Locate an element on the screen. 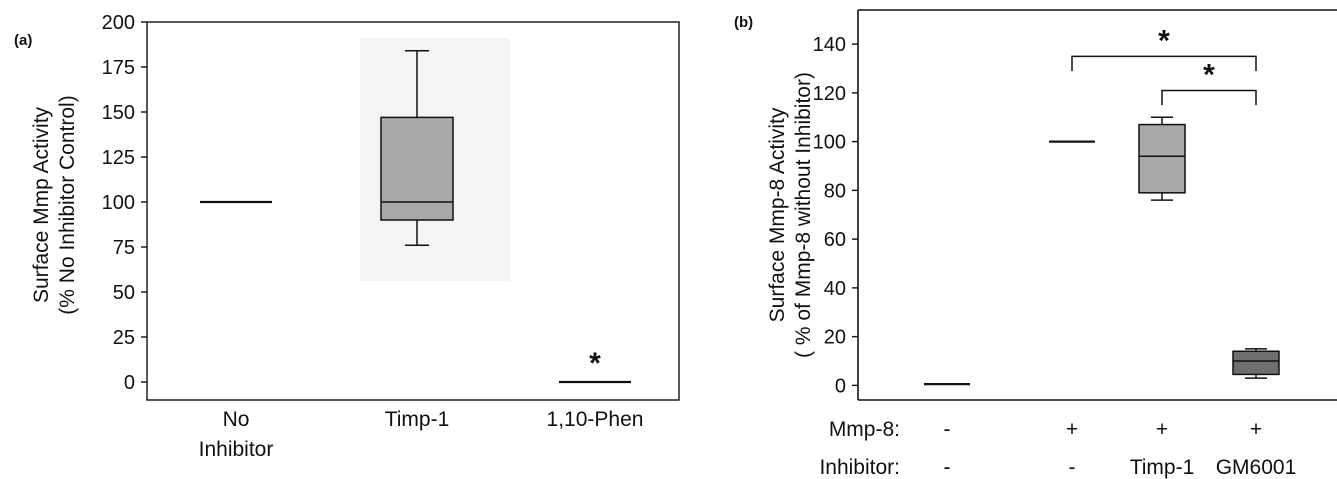 This screenshot has width=1337, height=479. panel-a-label: (a) is located at coordinates (23, 40).